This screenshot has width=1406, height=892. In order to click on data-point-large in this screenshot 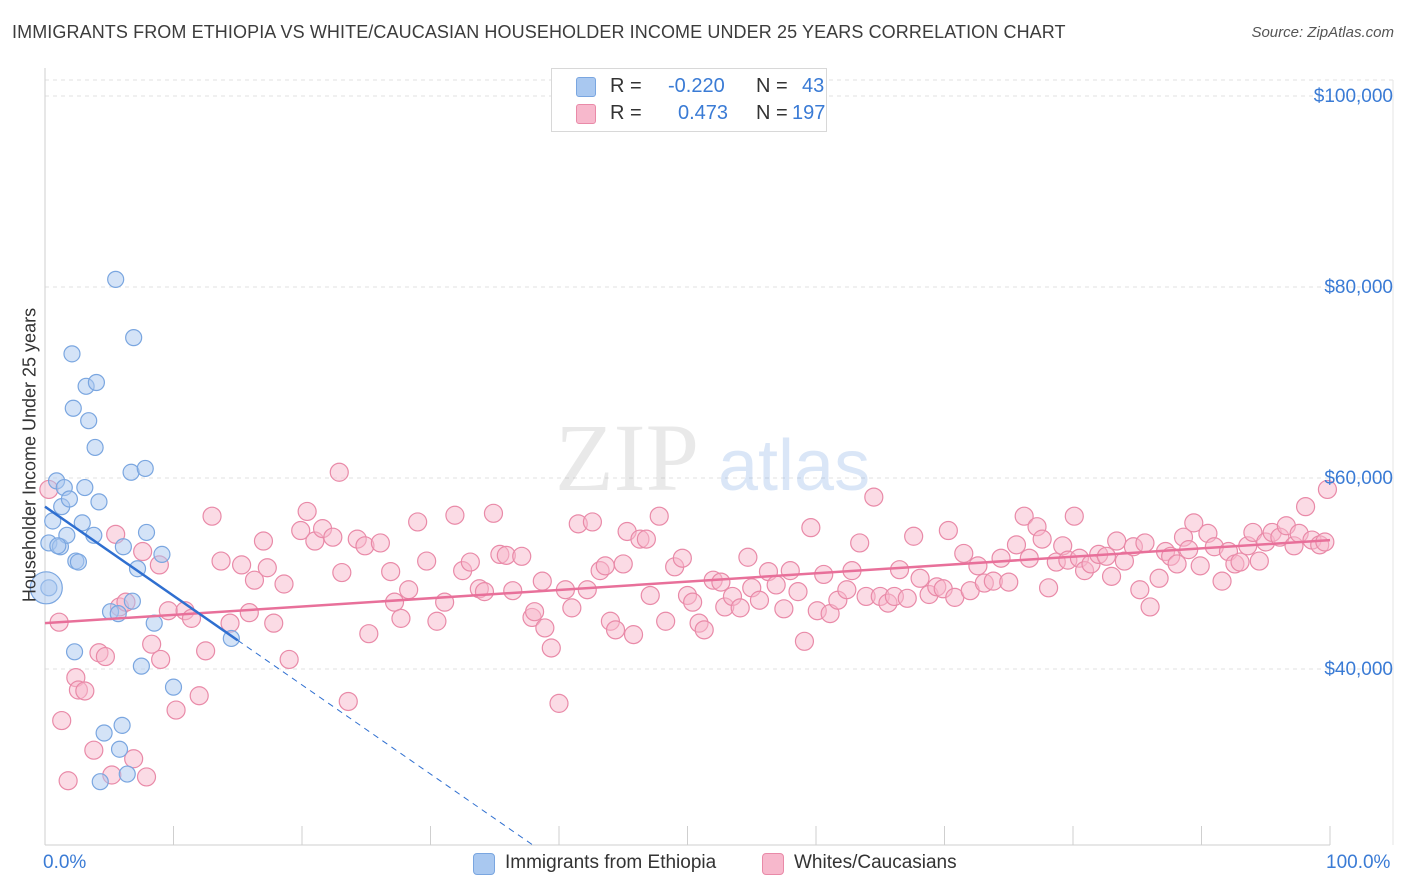, I will do `click(46, 588)`.